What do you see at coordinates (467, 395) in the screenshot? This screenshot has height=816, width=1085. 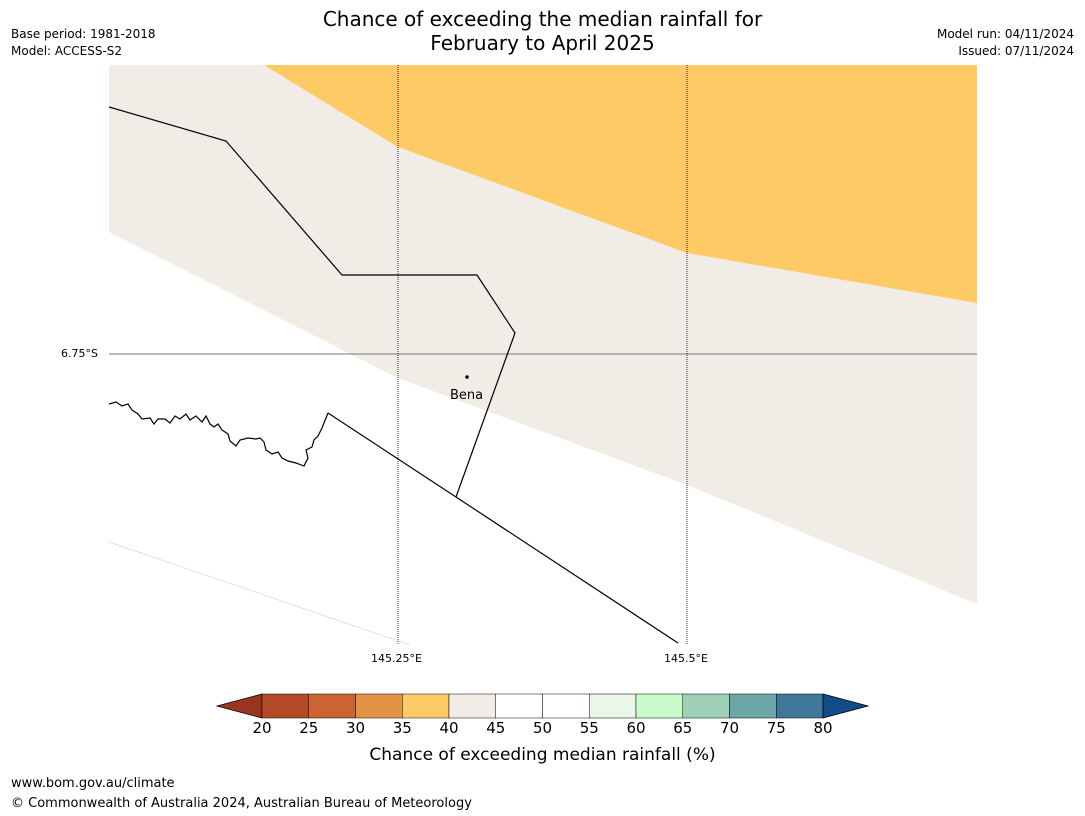 I see `town-label: Bena` at bounding box center [467, 395].